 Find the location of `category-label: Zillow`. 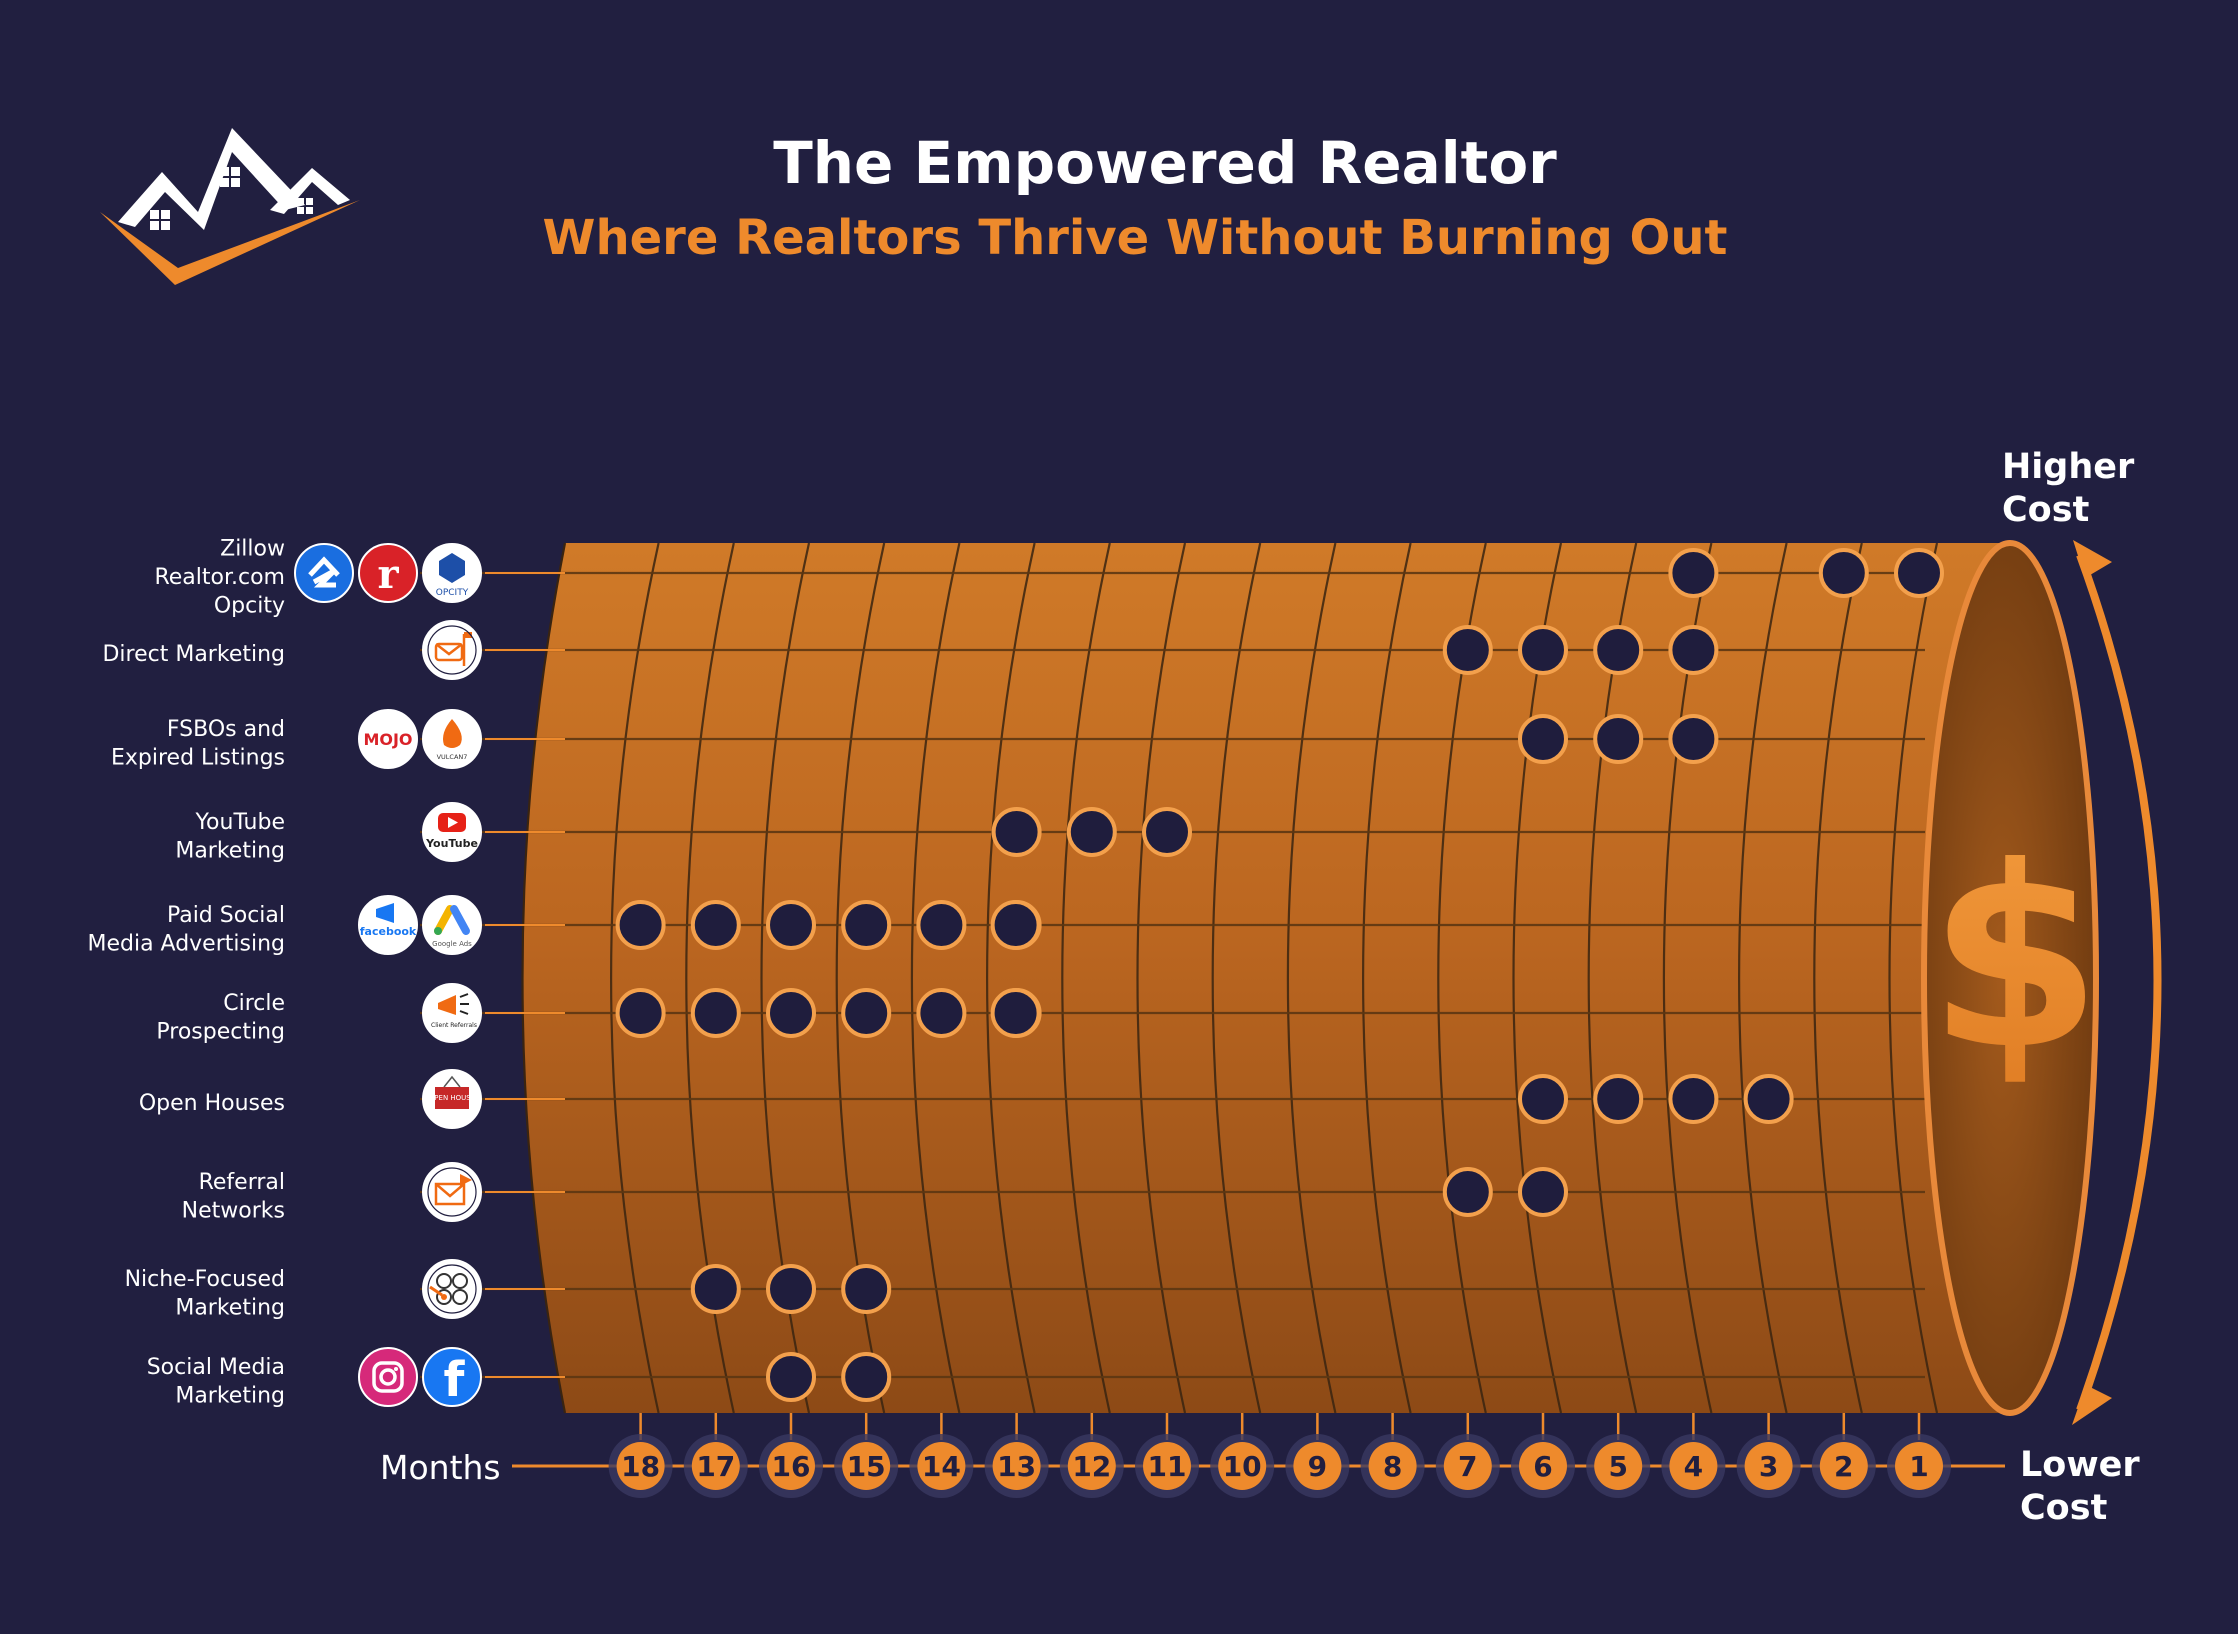

category-label: Zillow is located at coordinates (252, 549).